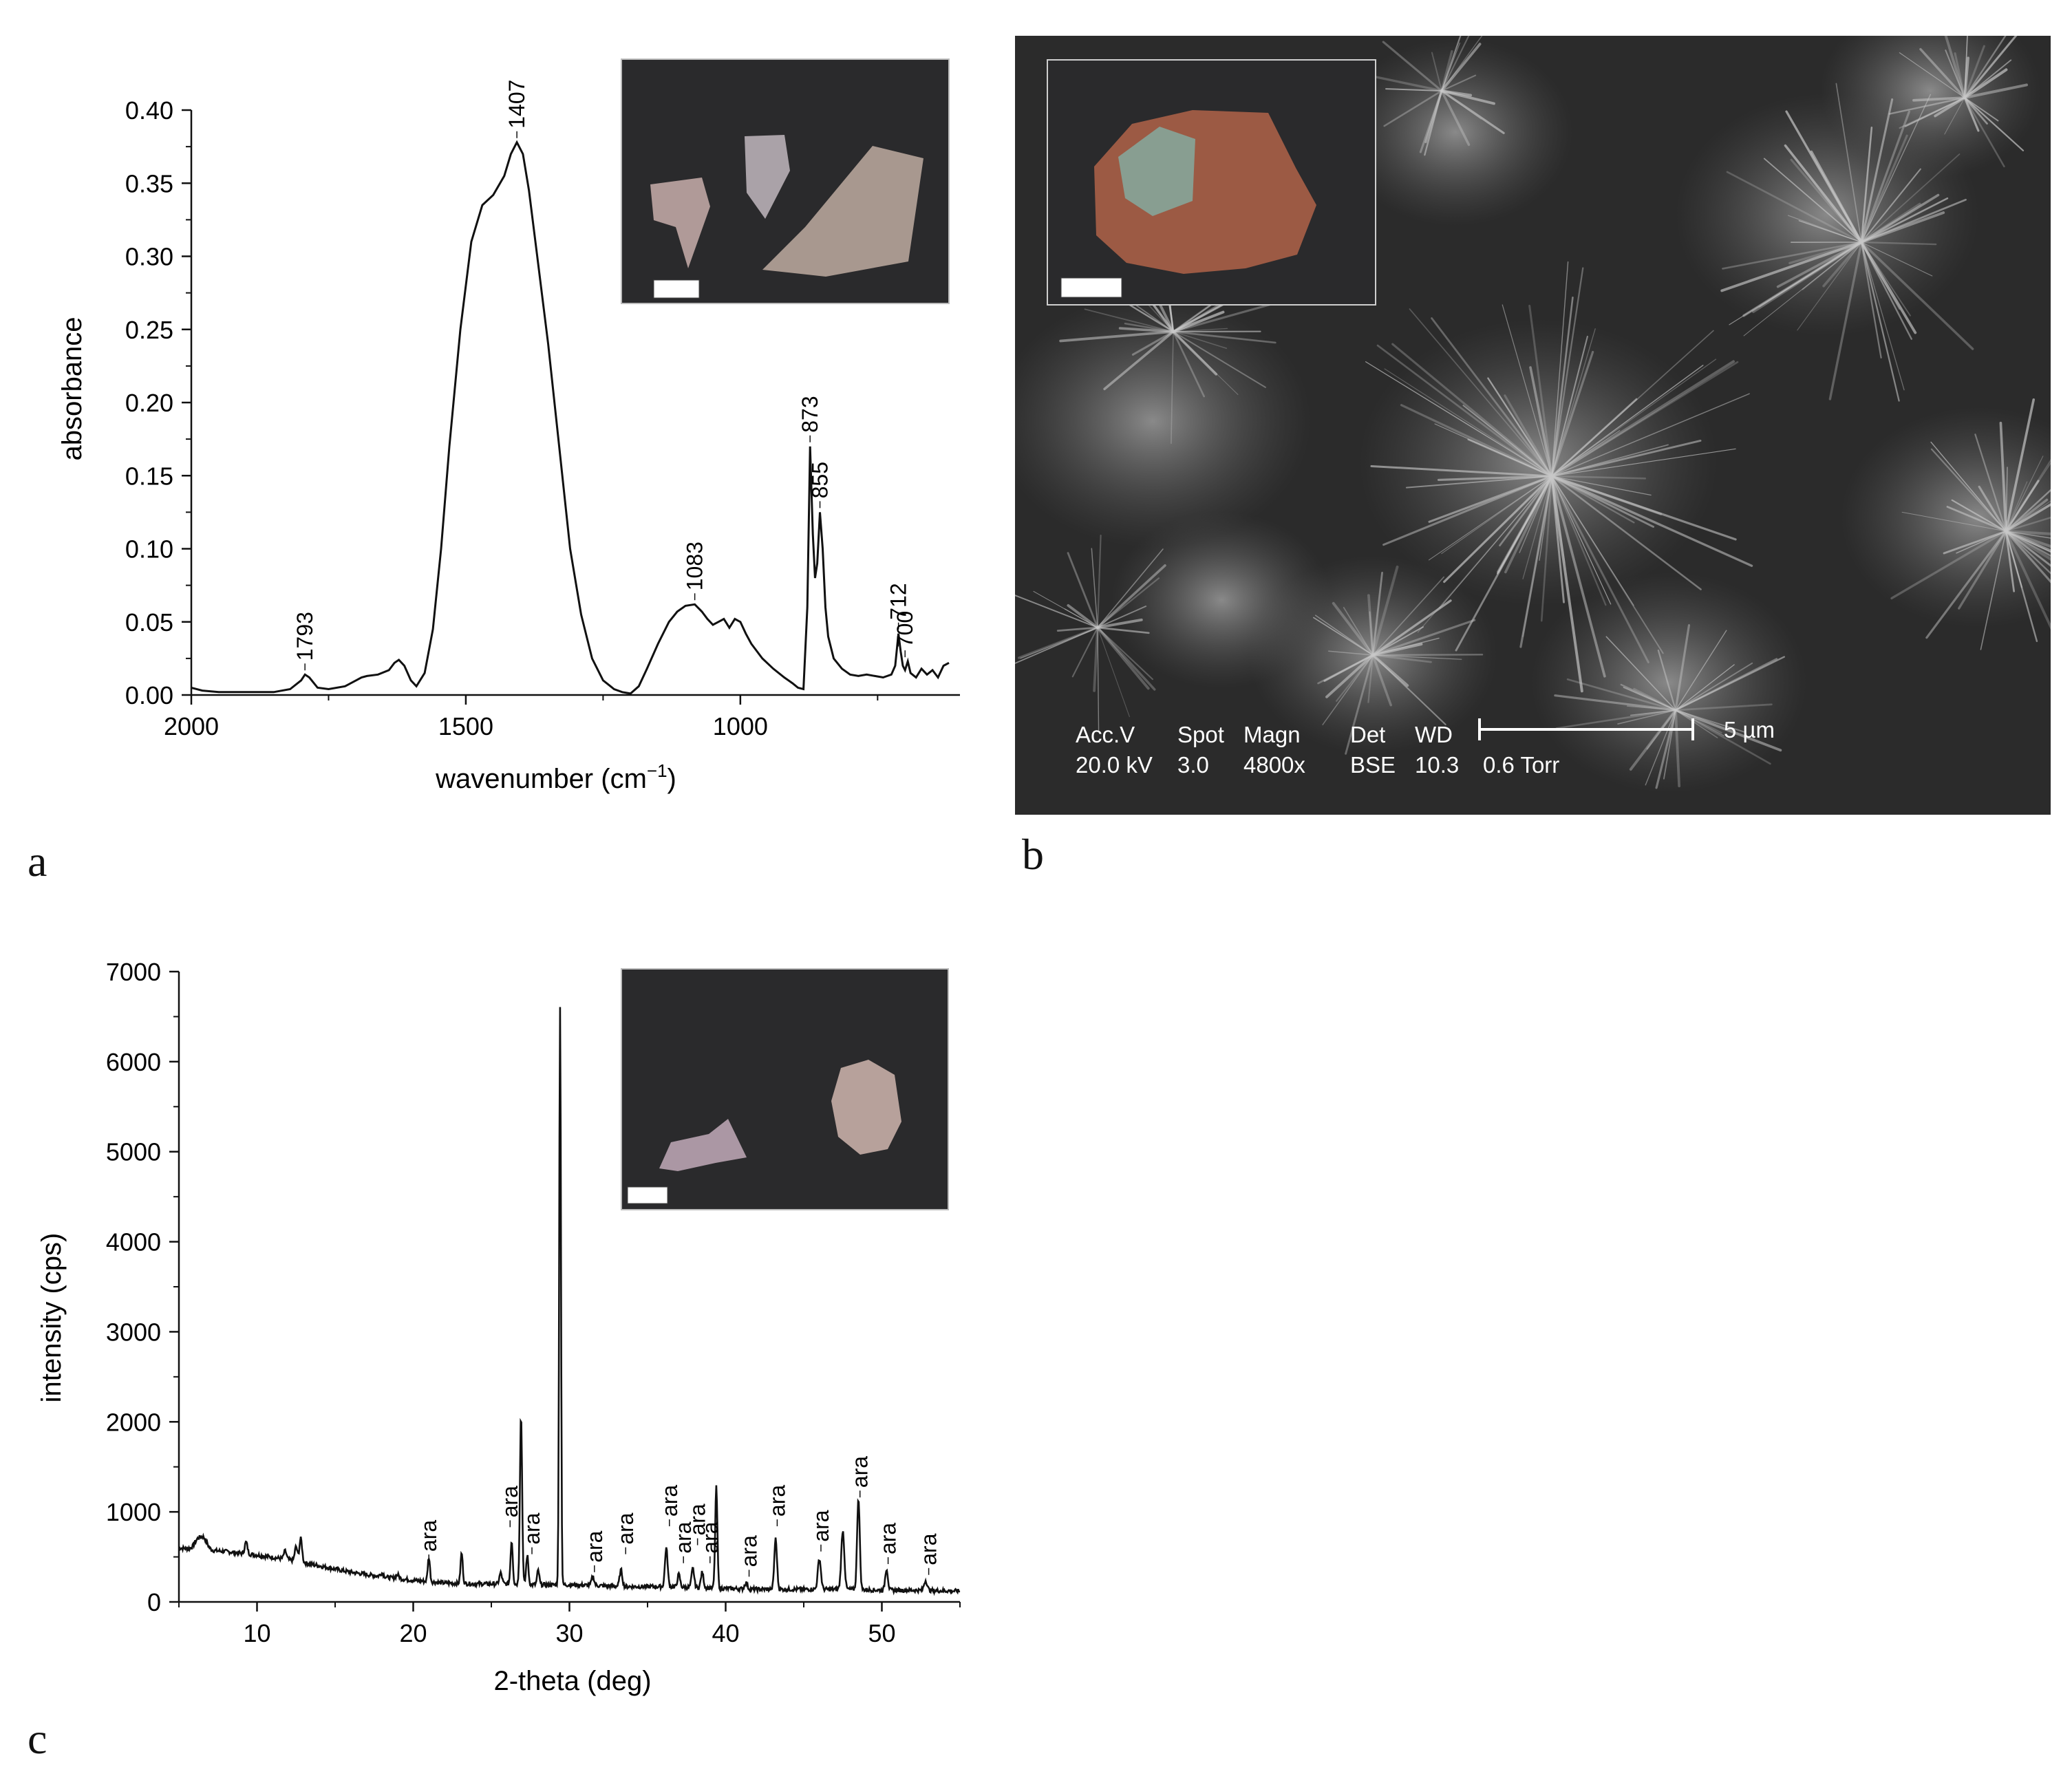  Describe the element at coordinates (516, 104) in the screenshot. I see `ftir-peak-label: 1407` at that location.